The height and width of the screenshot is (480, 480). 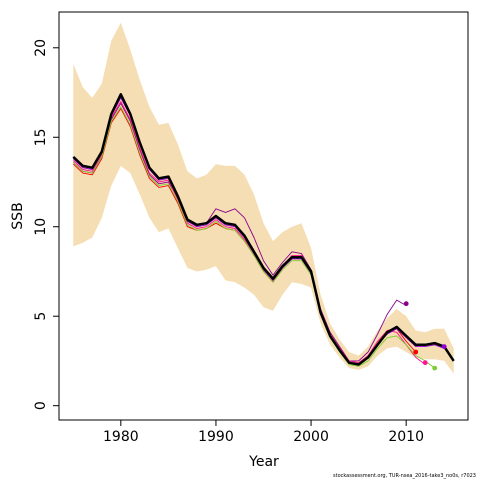 What do you see at coordinates (263, 432) in the screenshot?
I see `x-axis: 1980 1990 2000 2010` at bounding box center [263, 432].